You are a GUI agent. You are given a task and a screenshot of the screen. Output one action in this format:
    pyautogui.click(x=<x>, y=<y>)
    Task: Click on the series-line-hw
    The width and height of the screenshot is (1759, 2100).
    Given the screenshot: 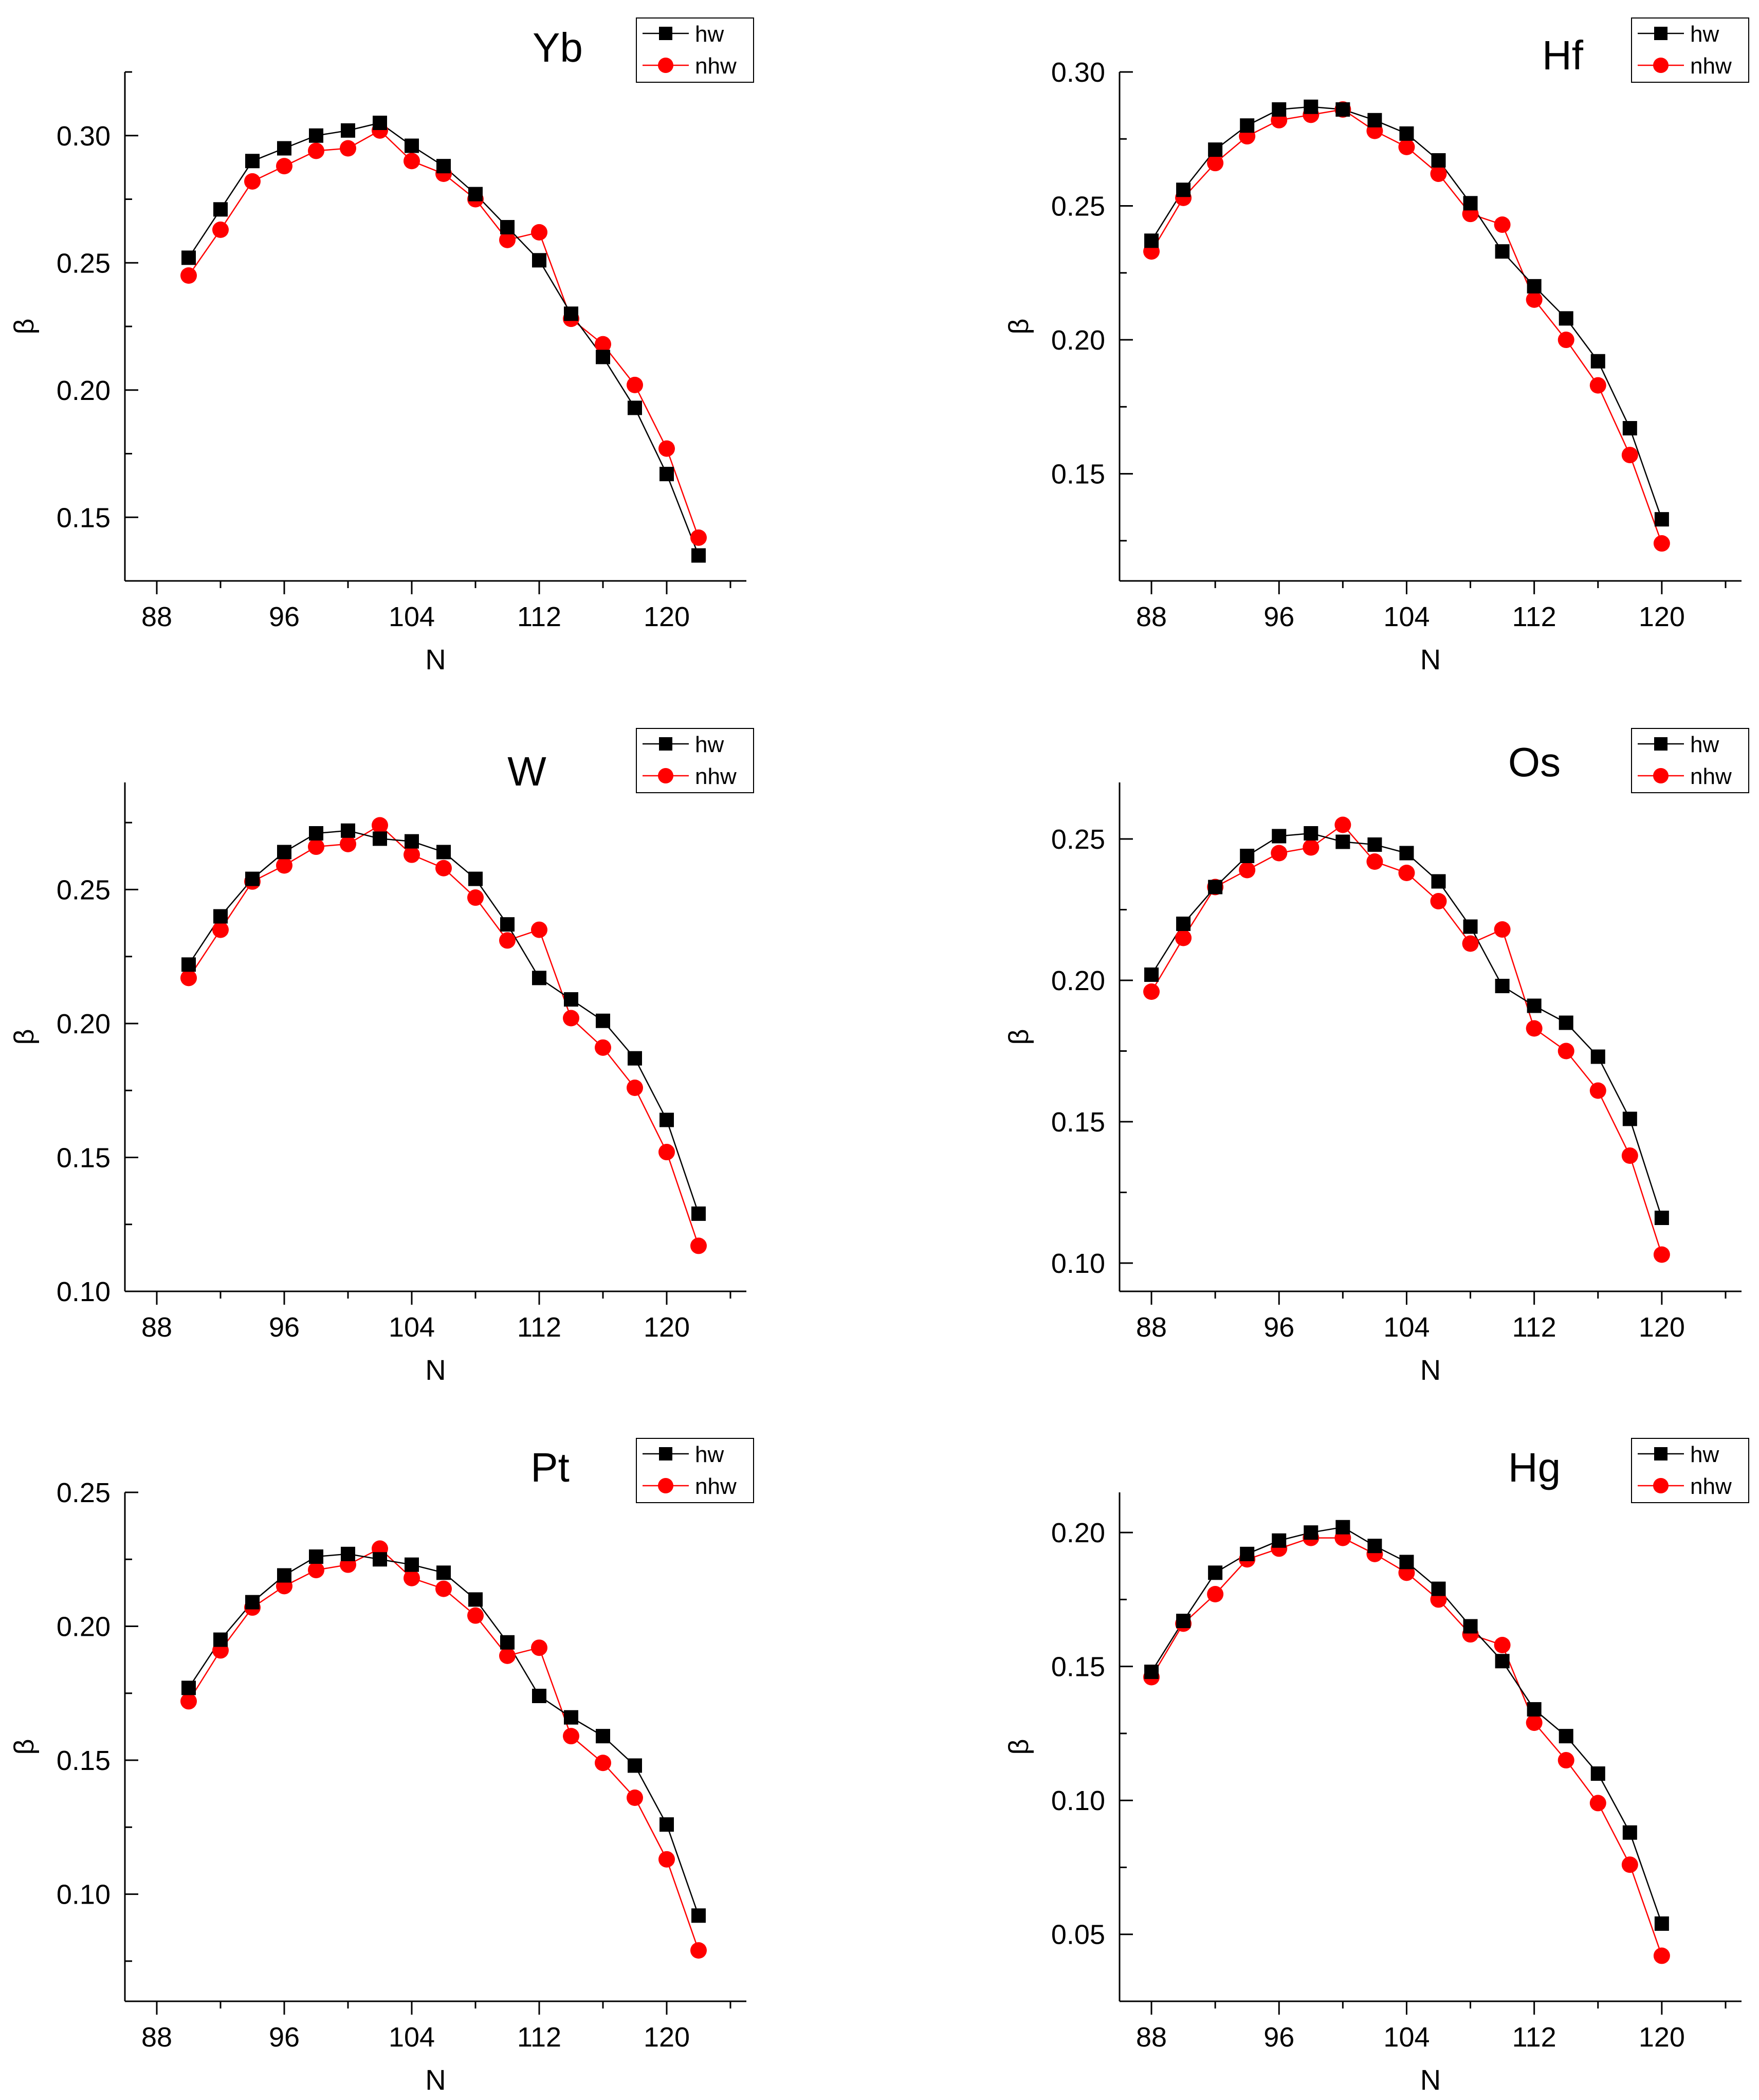 What is the action you would take?
    pyautogui.click(x=1407, y=1025)
    